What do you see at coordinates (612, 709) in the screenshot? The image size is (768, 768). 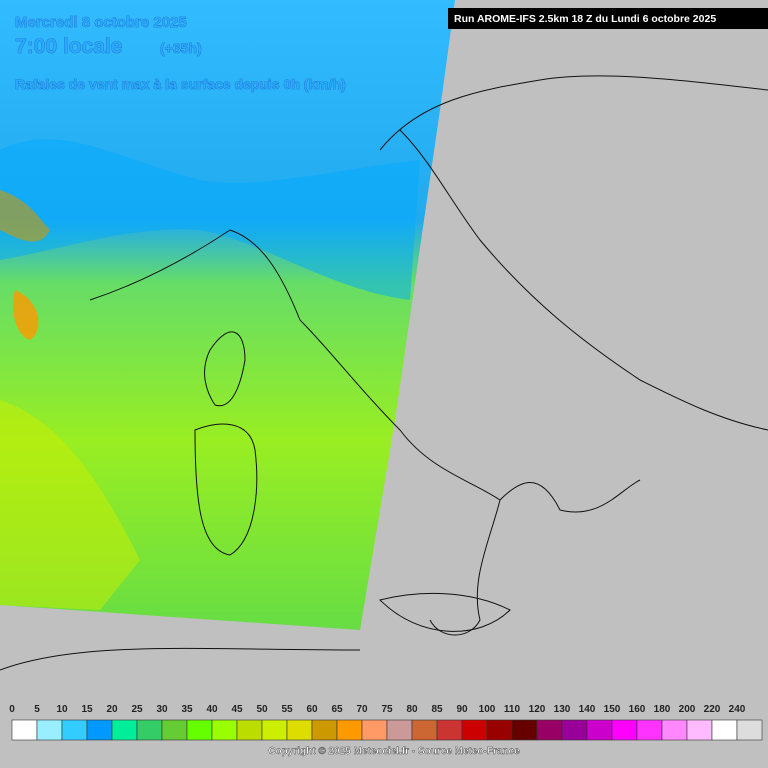 I see `legend-label: 150` at bounding box center [612, 709].